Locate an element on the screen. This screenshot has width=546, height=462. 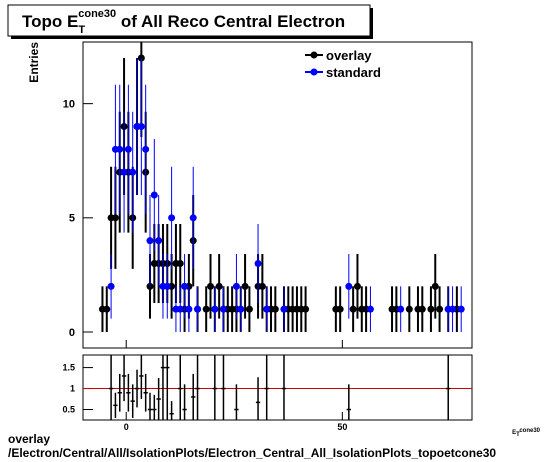
x-tick-label: 0 is located at coordinates (126, 427).